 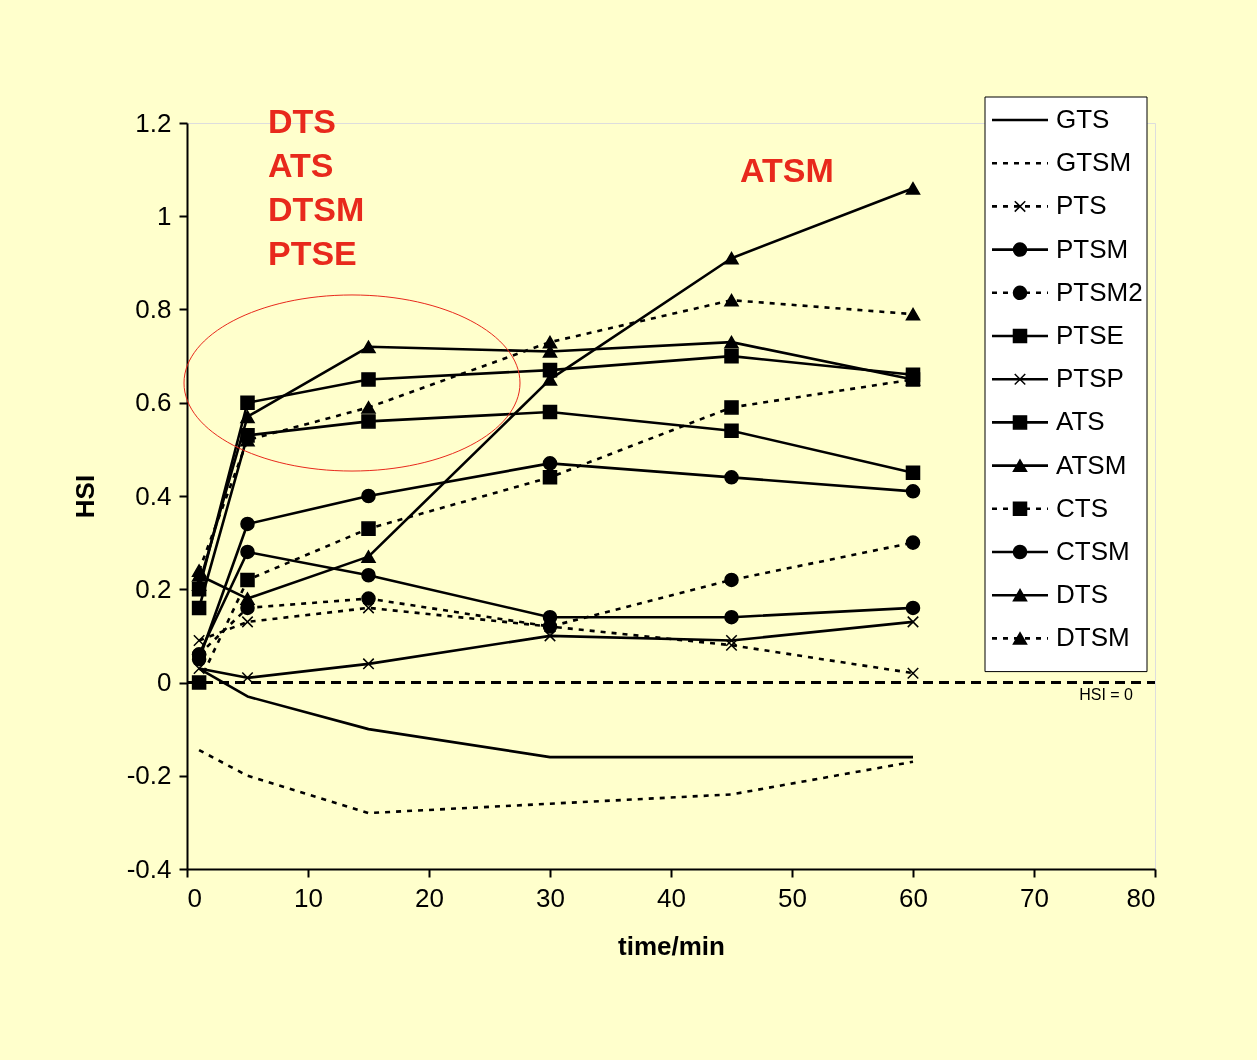 I want to click on y-axis-title: HSI, so click(x=84, y=496).